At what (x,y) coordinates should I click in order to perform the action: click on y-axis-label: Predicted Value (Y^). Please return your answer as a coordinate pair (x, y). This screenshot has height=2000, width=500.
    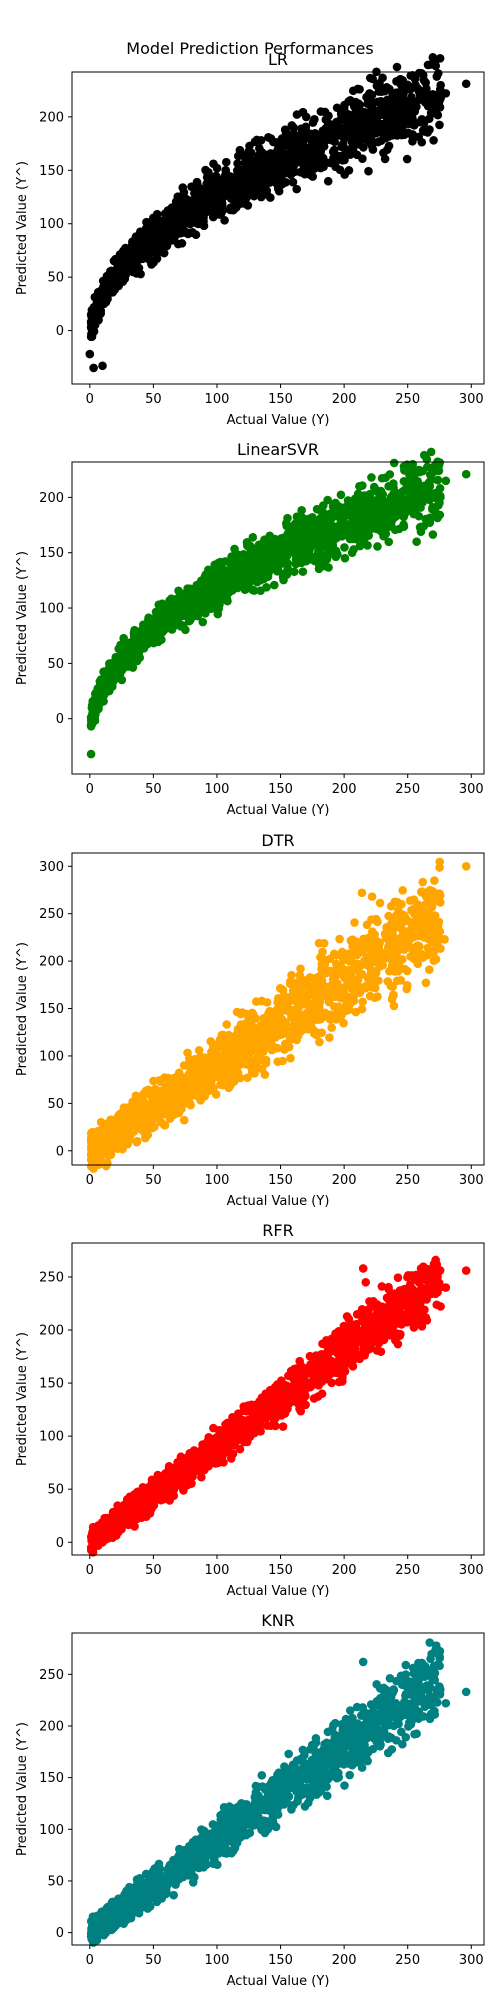
    Looking at the image, I should click on (22, 1009).